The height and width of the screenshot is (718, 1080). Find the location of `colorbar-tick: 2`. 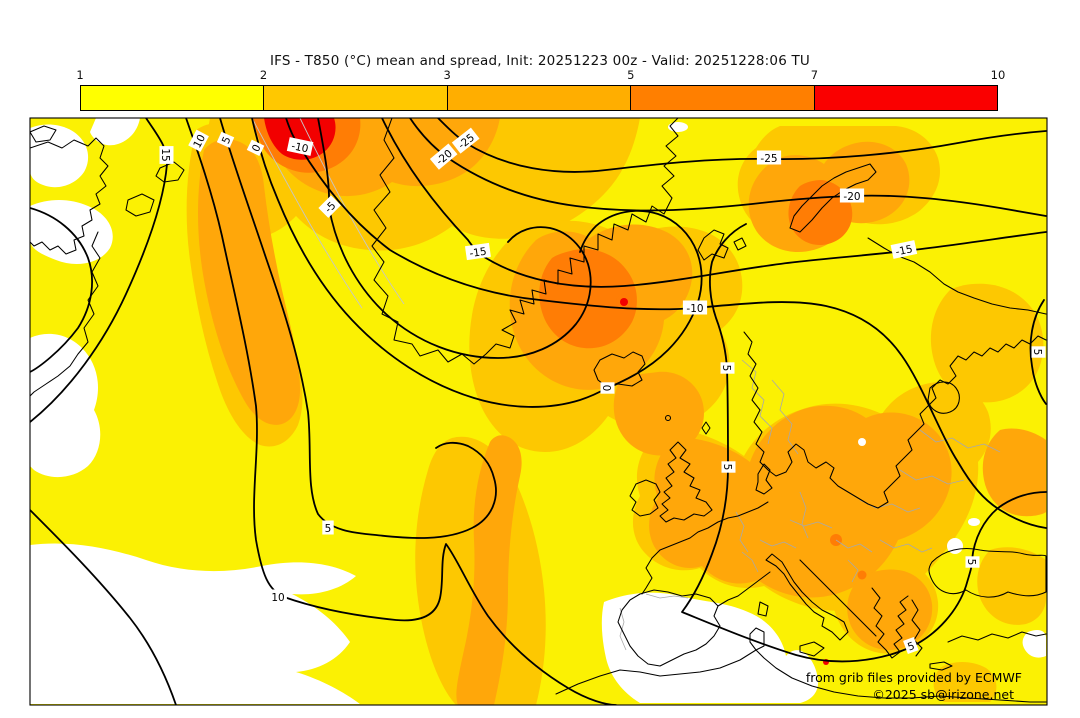

colorbar-tick: 2 is located at coordinates (263, 75).